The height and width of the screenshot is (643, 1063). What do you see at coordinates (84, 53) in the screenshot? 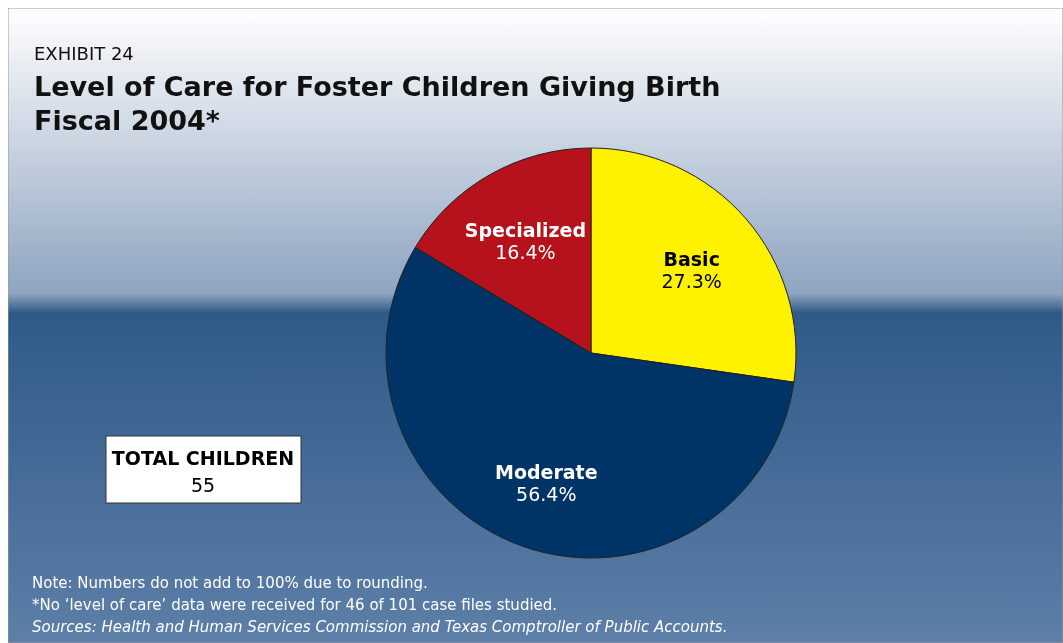
I see `text: EXHIBIT 24` at bounding box center [84, 53].